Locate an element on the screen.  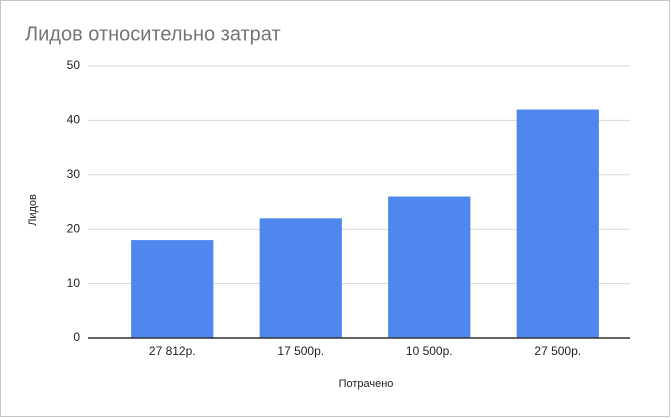
x-tick-label: 10 500р. is located at coordinates (429, 351).